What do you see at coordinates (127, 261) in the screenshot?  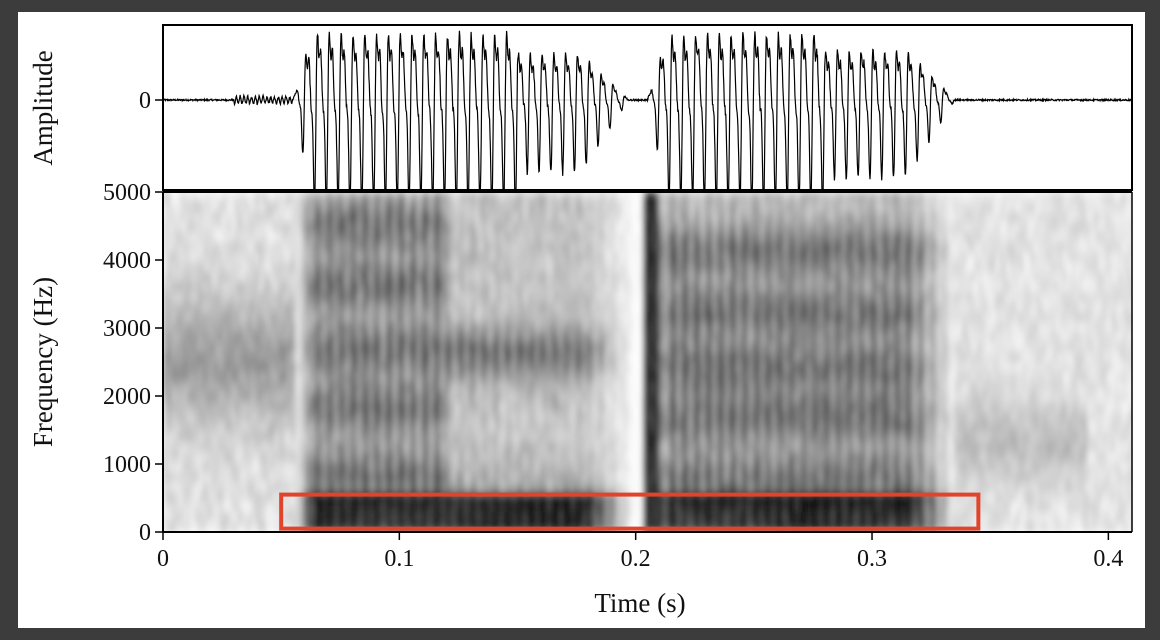 I see `spectrogram-y-tick-label: 4000` at bounding box center [127, 261].